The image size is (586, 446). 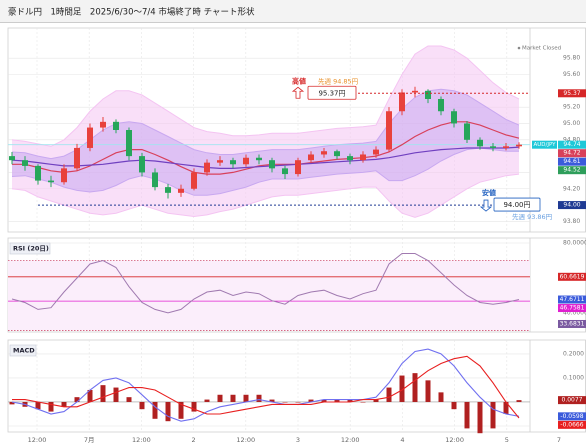 I want to click on low-box, so click(x=517, y=204).